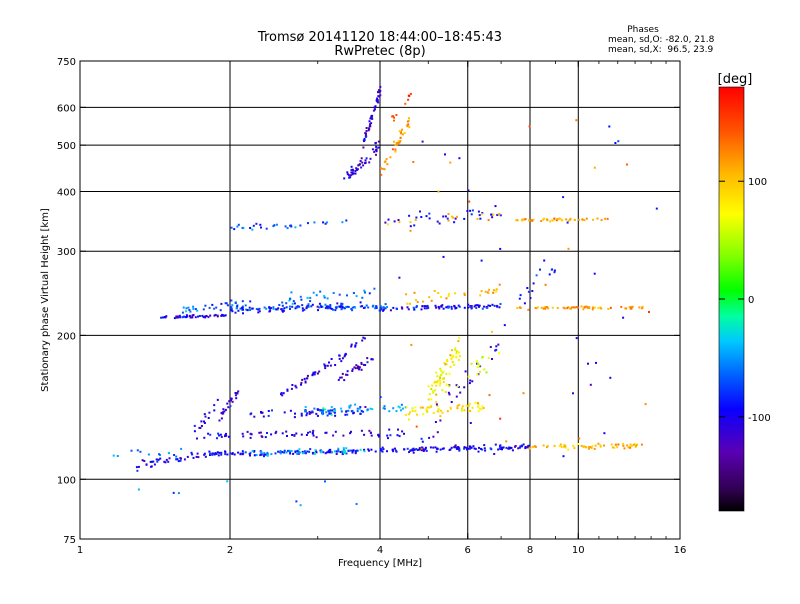 This screenshot has height=604, width=800. I want to click on colorbar-tick-label: 100, so click(757, 182).